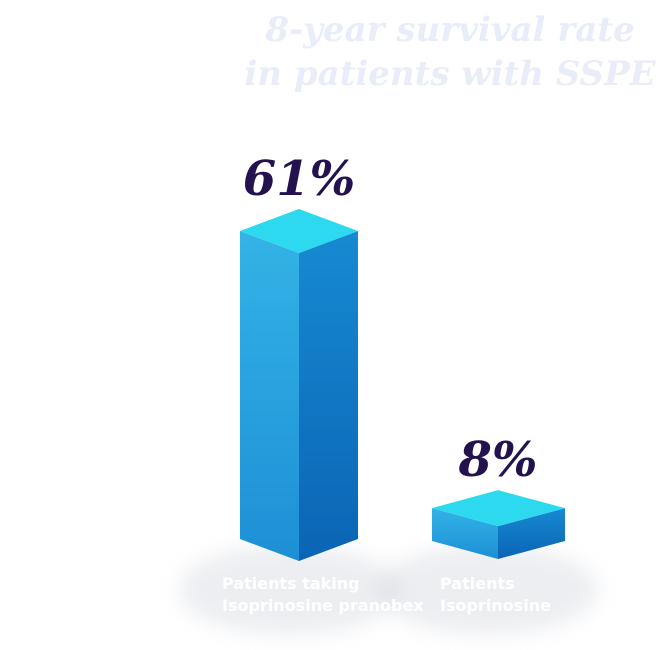 This screenshot has width=656, height=650. Describe the element at coordinates (450, 30) in the screenshot. I see `chart-title-line-1: 8-year survival rate` at that location.